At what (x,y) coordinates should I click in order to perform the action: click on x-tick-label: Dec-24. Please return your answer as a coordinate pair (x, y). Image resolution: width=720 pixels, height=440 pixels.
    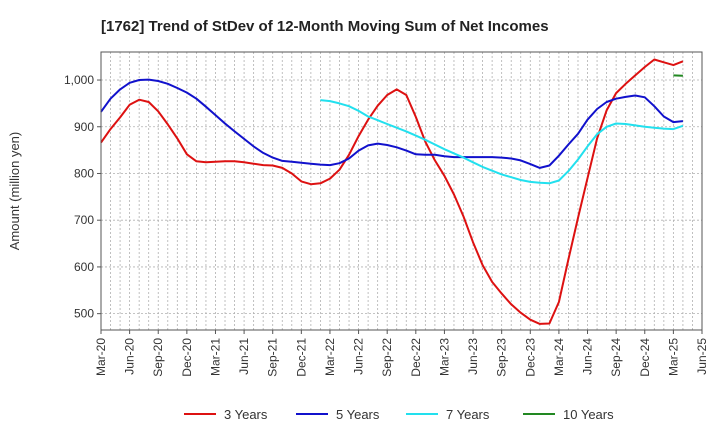
    Looking at the image, I should click on (645, 357).